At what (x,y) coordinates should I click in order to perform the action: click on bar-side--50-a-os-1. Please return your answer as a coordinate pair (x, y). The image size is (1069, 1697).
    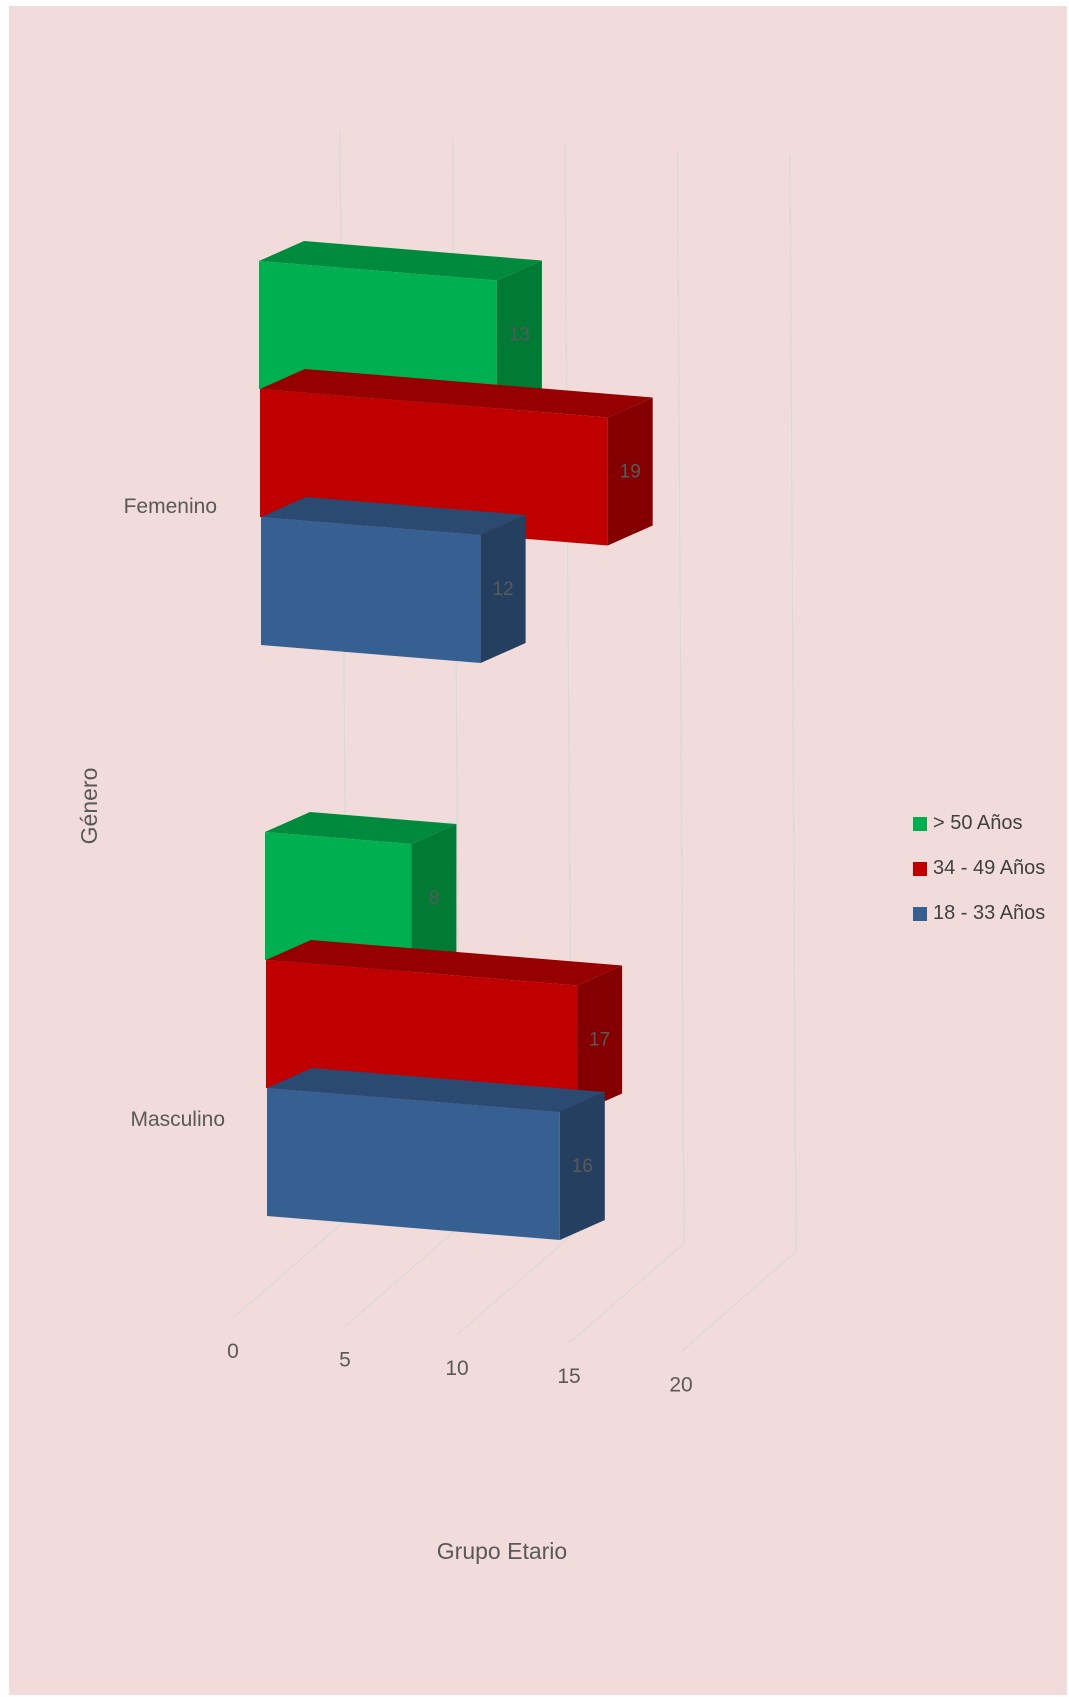
    Looking at the image, I should click on (434, 898).